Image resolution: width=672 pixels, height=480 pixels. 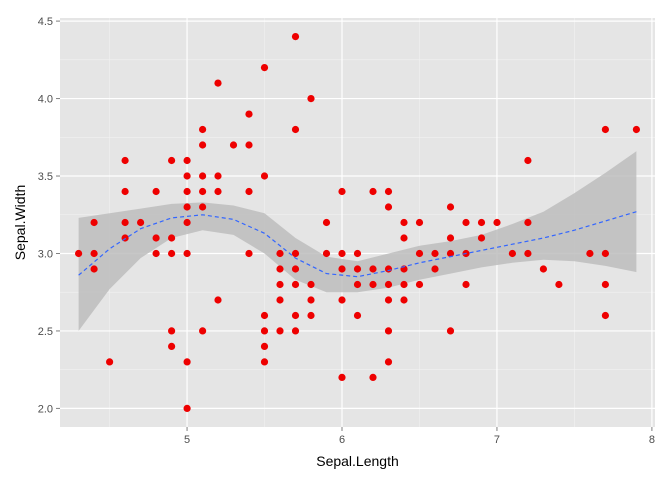 I want to click on x-tick-label: 6, so click(x=342, y=440).